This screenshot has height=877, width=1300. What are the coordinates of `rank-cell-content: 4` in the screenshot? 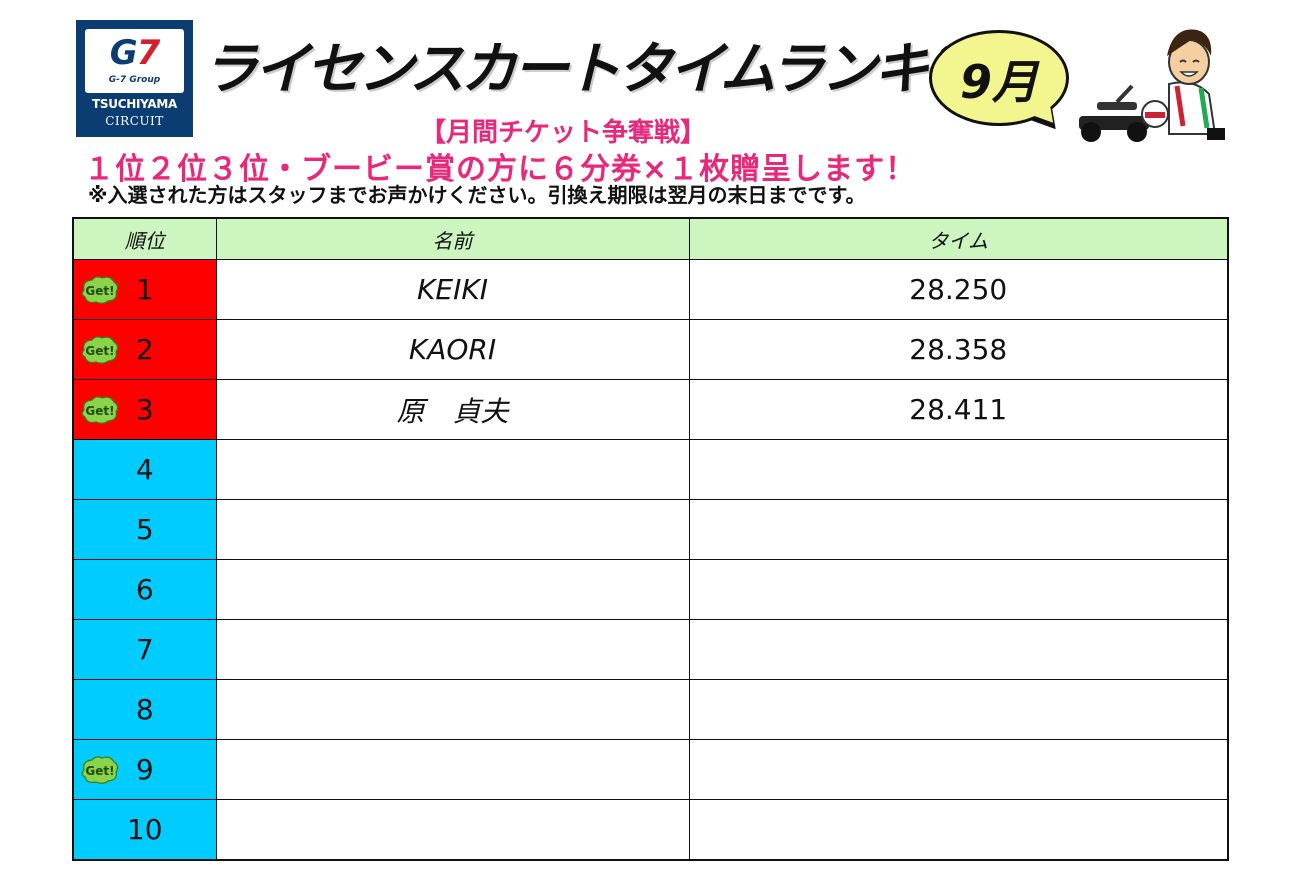 It's located at (145, 469).